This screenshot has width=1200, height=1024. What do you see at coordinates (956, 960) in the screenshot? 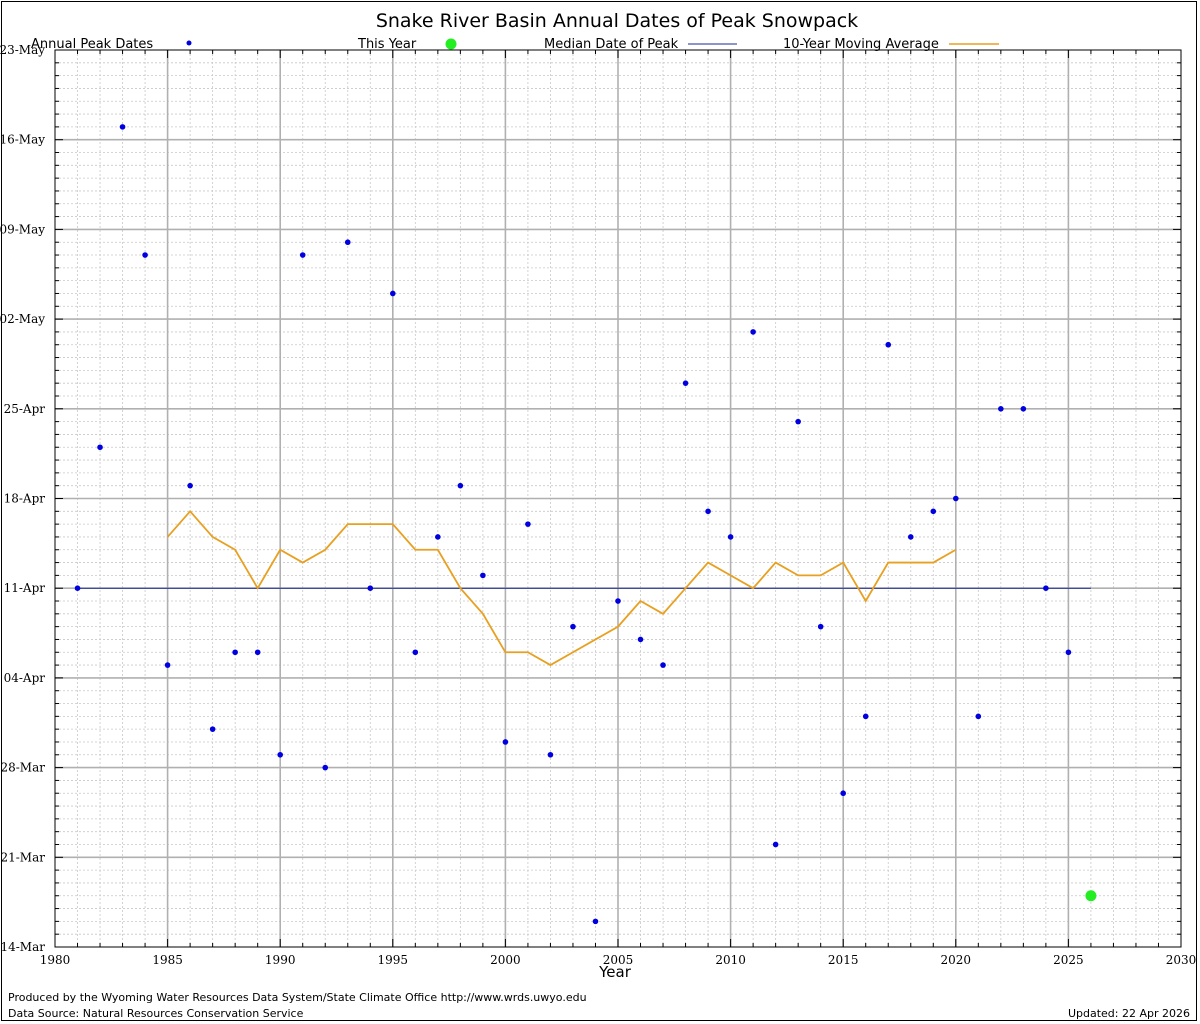
I see `x-tick-label: 2020` at bounding box center [956, 960].